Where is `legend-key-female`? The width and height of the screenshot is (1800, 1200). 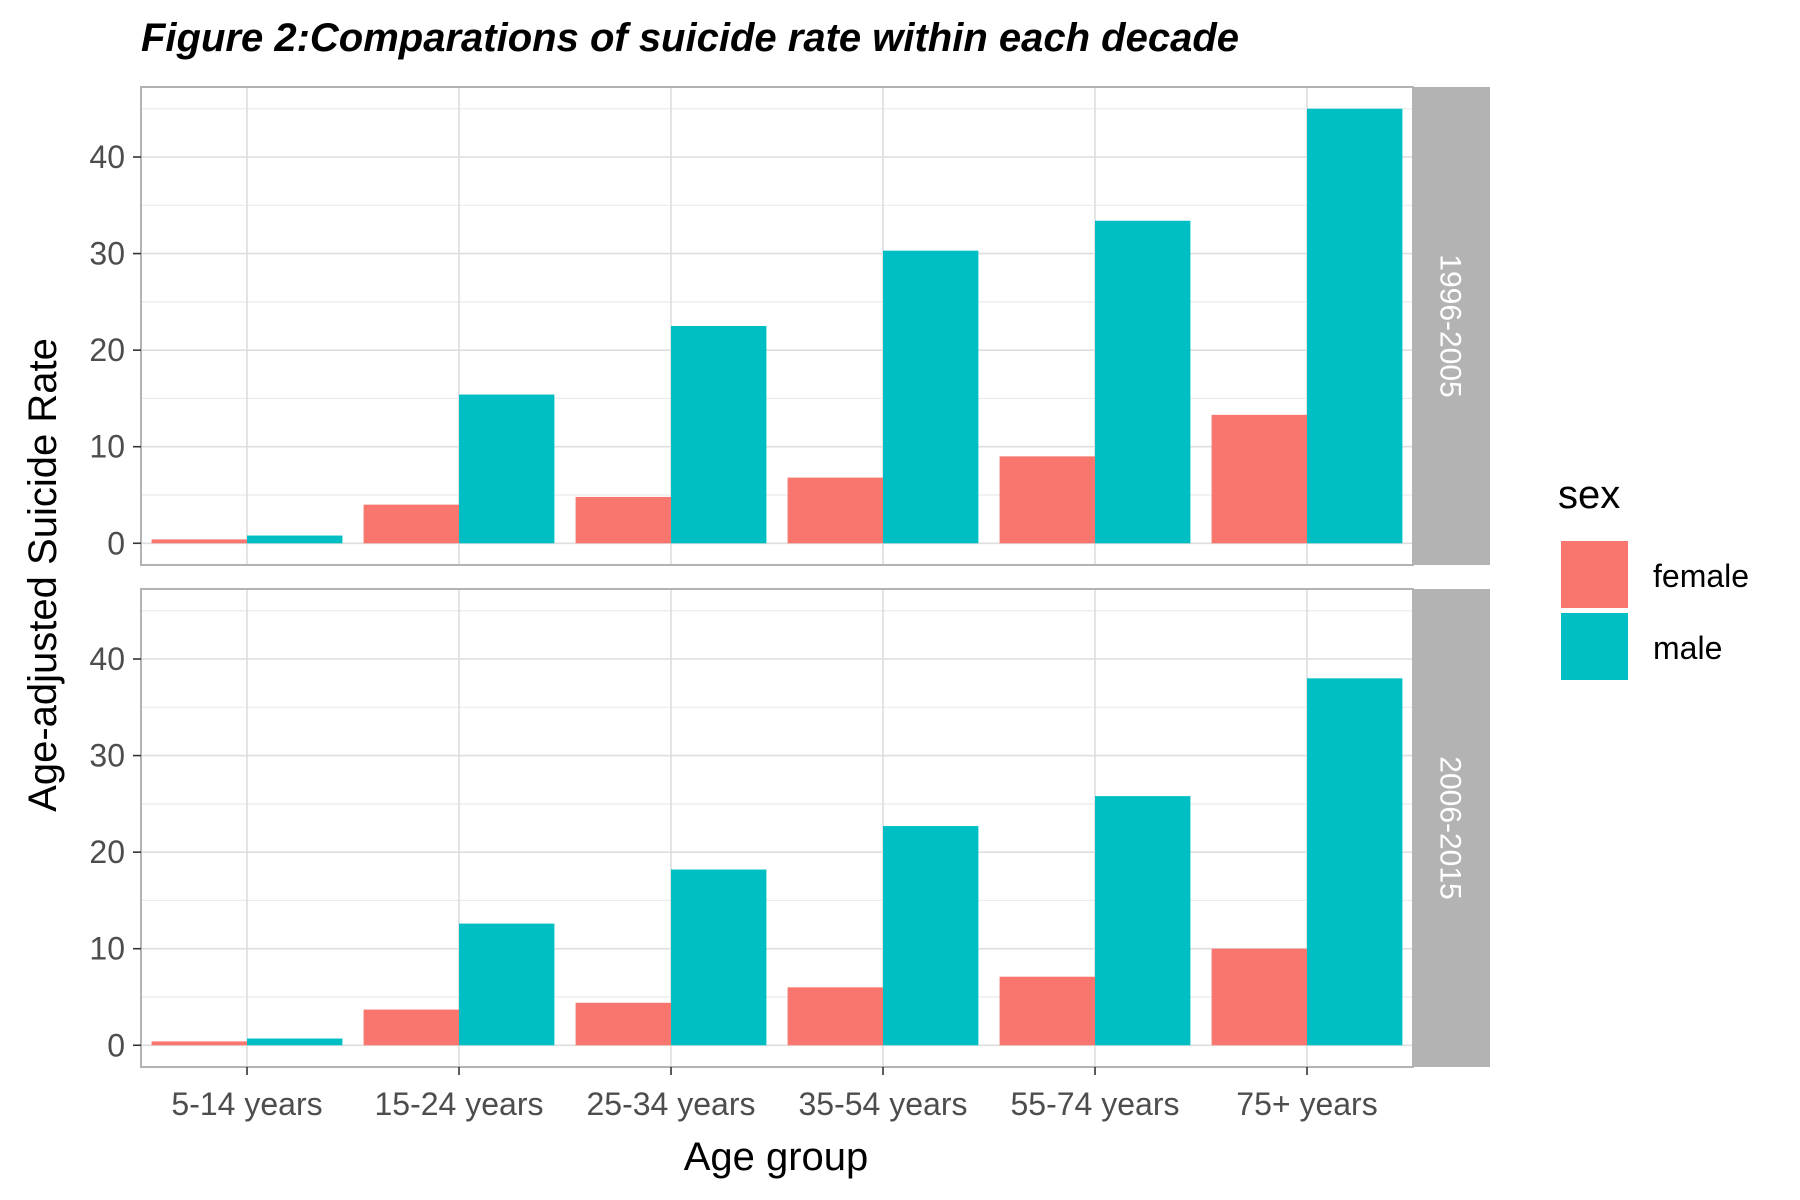
legend-key-female is located at coordinates (1594, 574).